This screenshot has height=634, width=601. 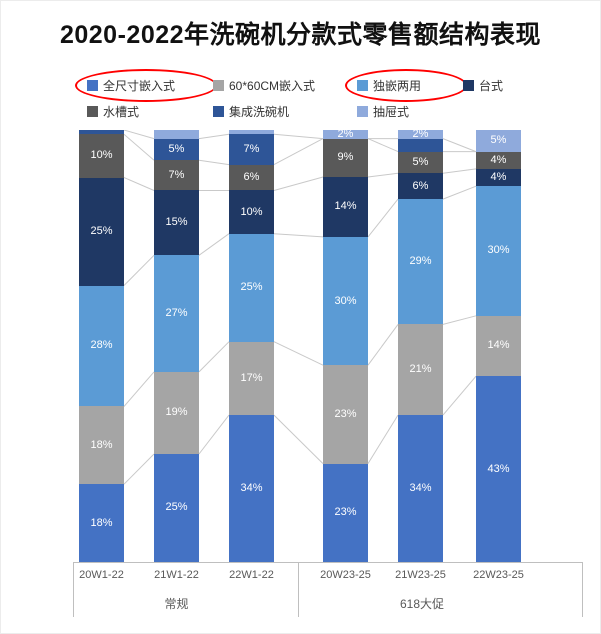 I want to click on axis-category-label: 21W1-22, so click(x=176, y=575).